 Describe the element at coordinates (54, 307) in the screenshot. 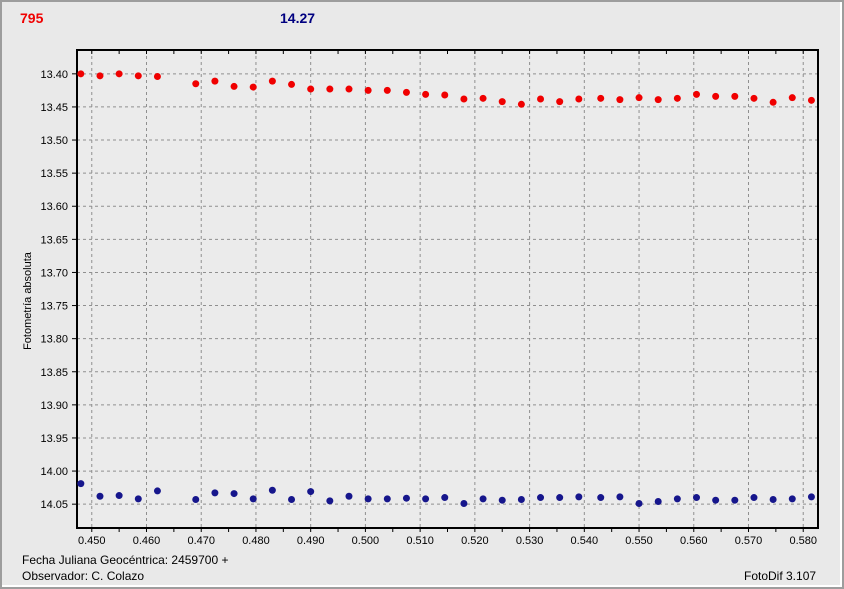

I see `y-tick-label: 13.75` at that location.